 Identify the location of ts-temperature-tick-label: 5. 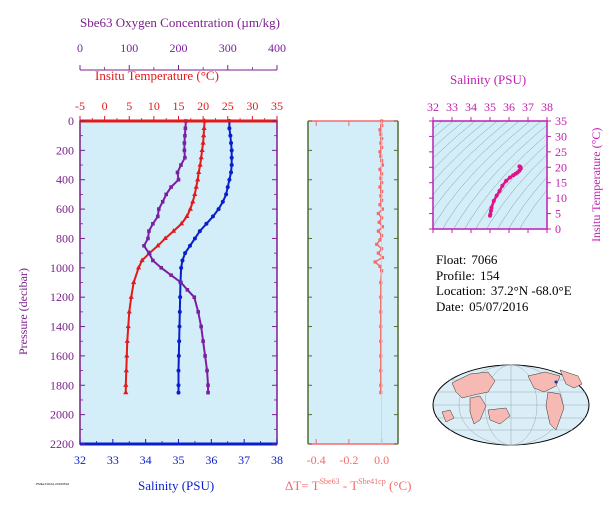
(558, 214).